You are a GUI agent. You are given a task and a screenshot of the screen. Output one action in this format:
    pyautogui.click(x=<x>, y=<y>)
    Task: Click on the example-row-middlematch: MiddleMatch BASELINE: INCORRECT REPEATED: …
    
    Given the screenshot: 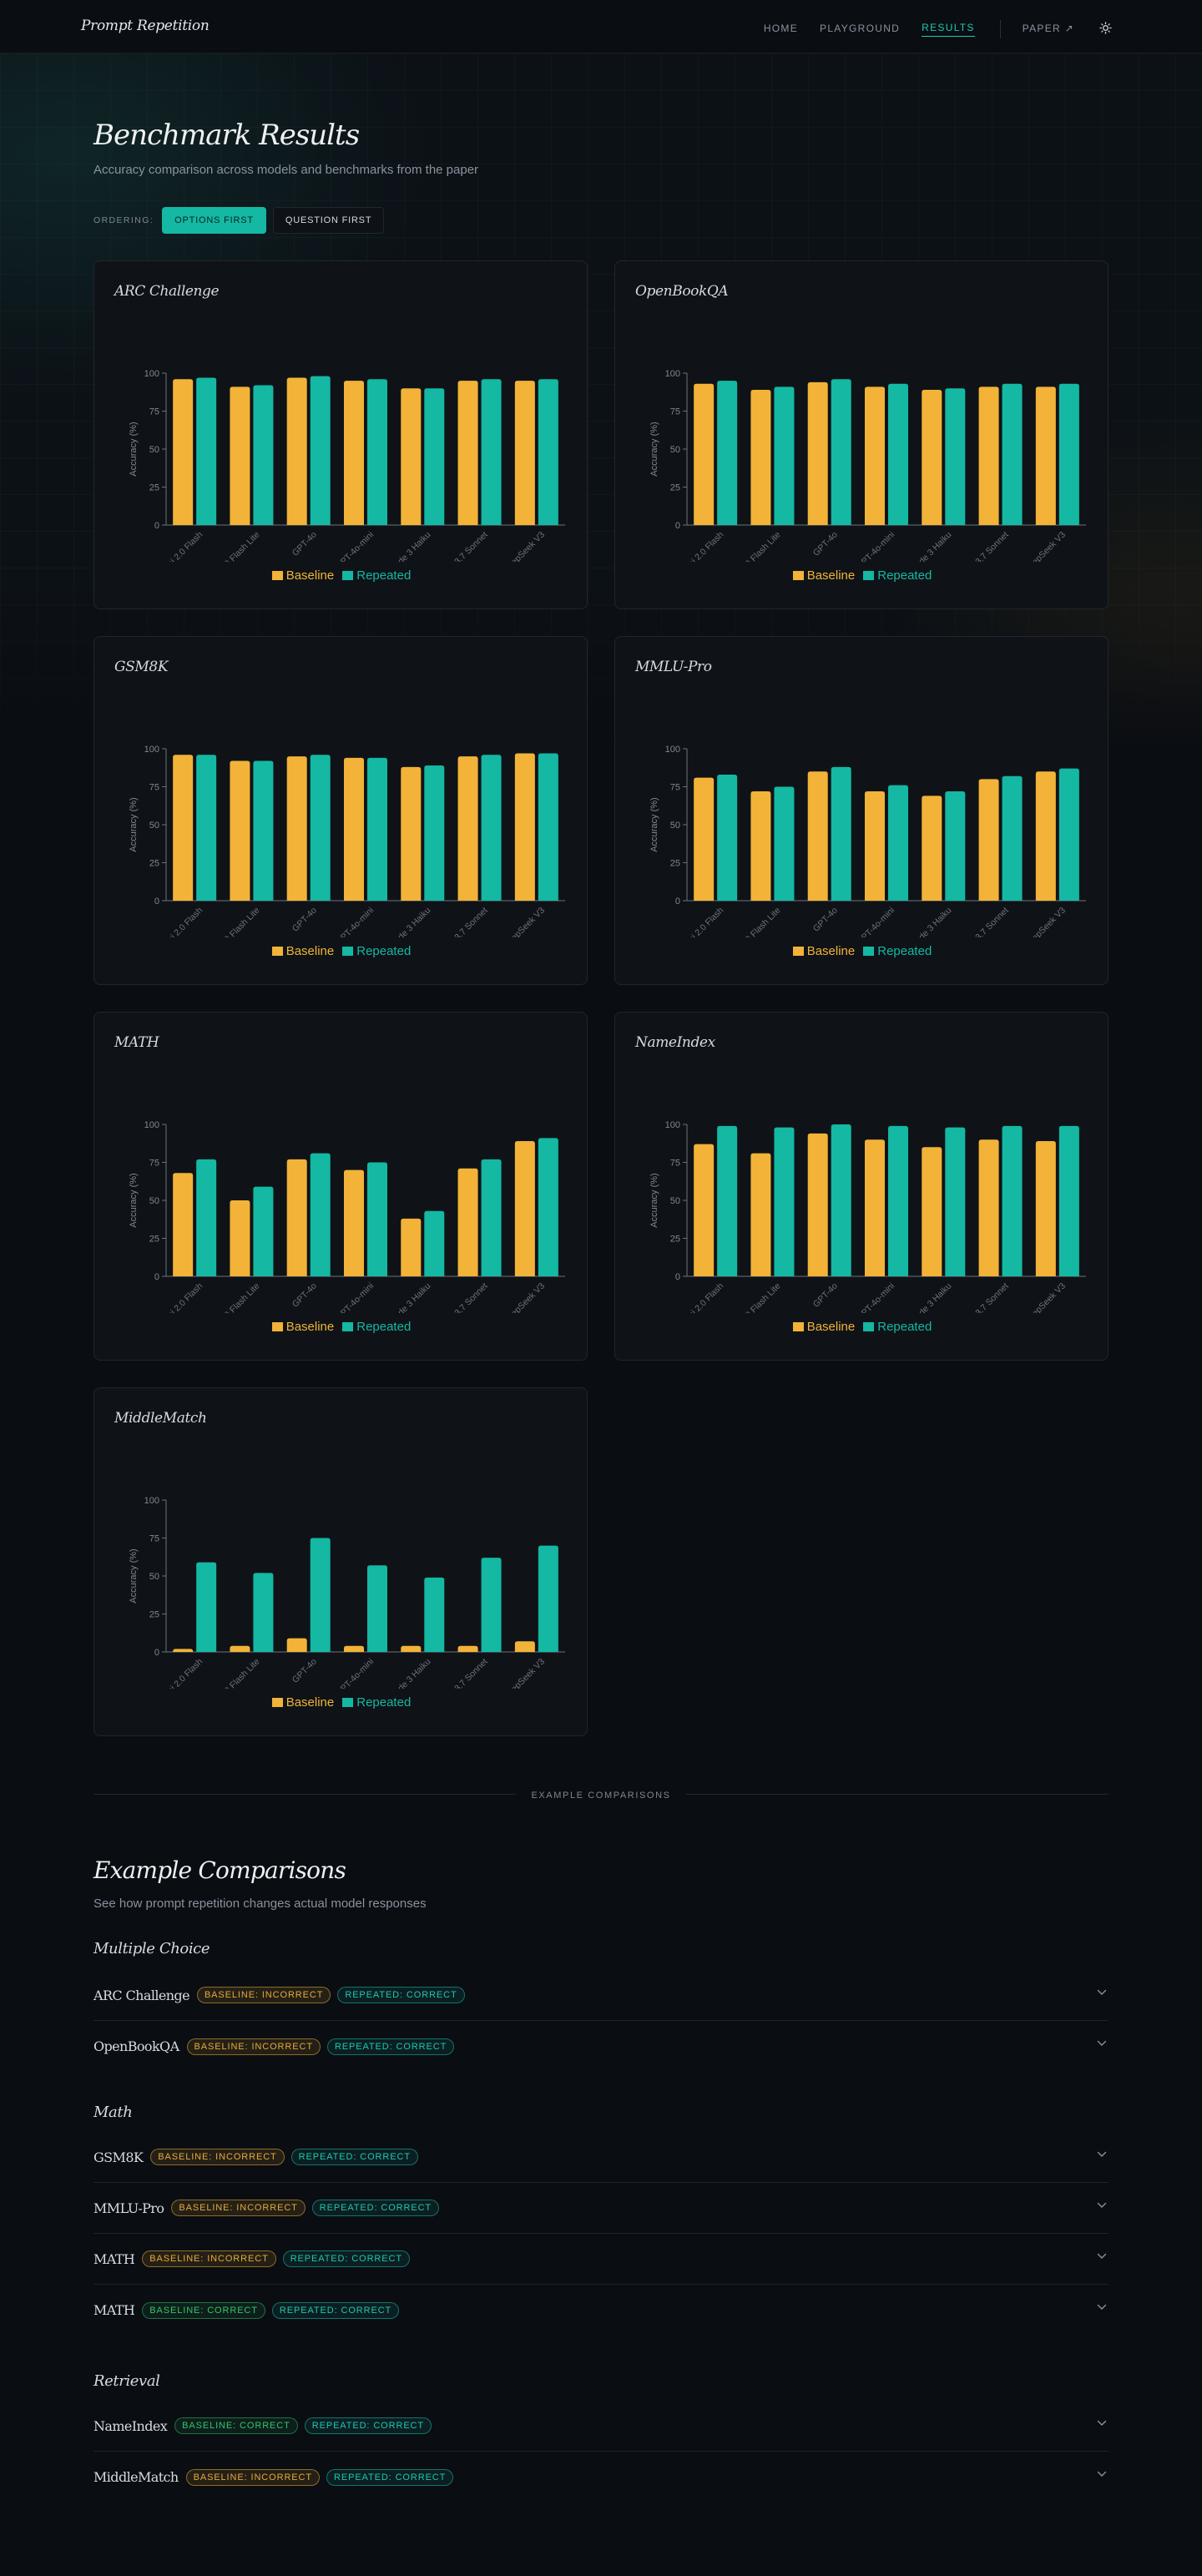 What is the action you would take?
    pyautogui.click(x=601, y=2477)
    